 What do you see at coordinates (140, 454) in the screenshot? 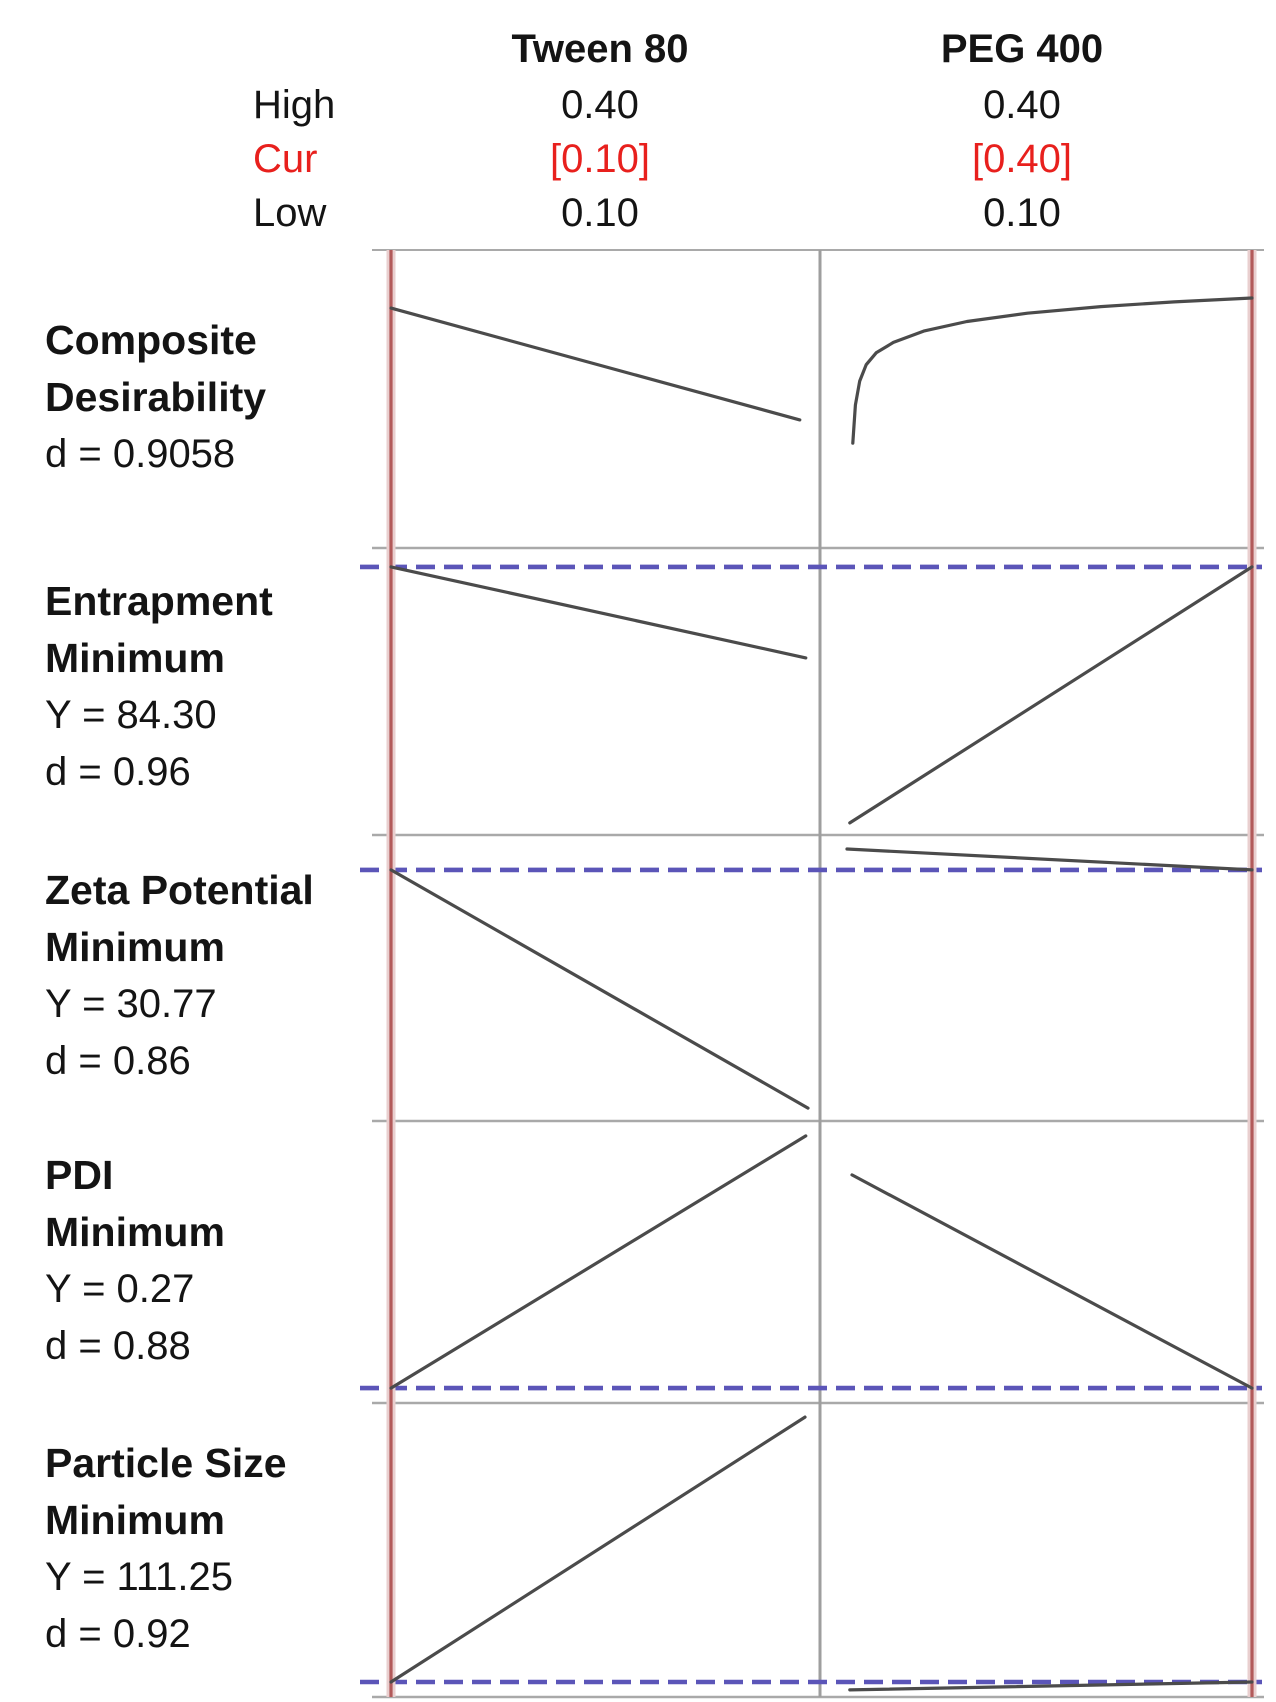
I see `response-d-value: d = 0.9058` at bounding box center [140, 454].